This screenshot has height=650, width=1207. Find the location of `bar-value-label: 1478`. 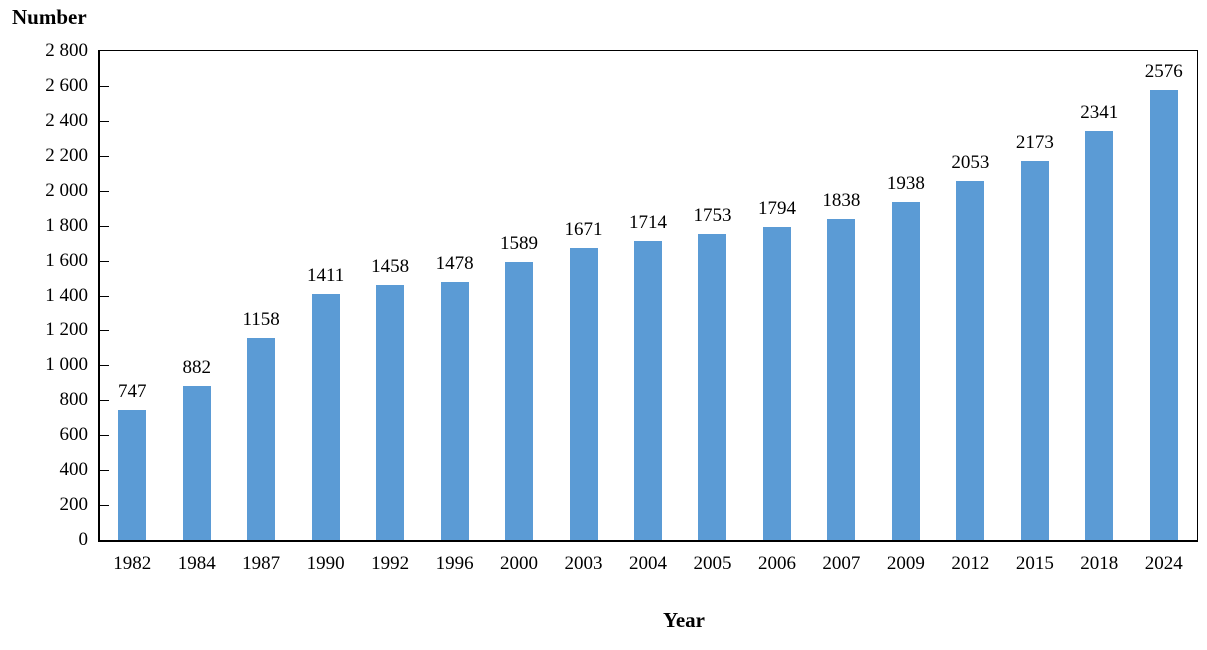

bar-value-label: 1478 is located at coordinates (454, 263).